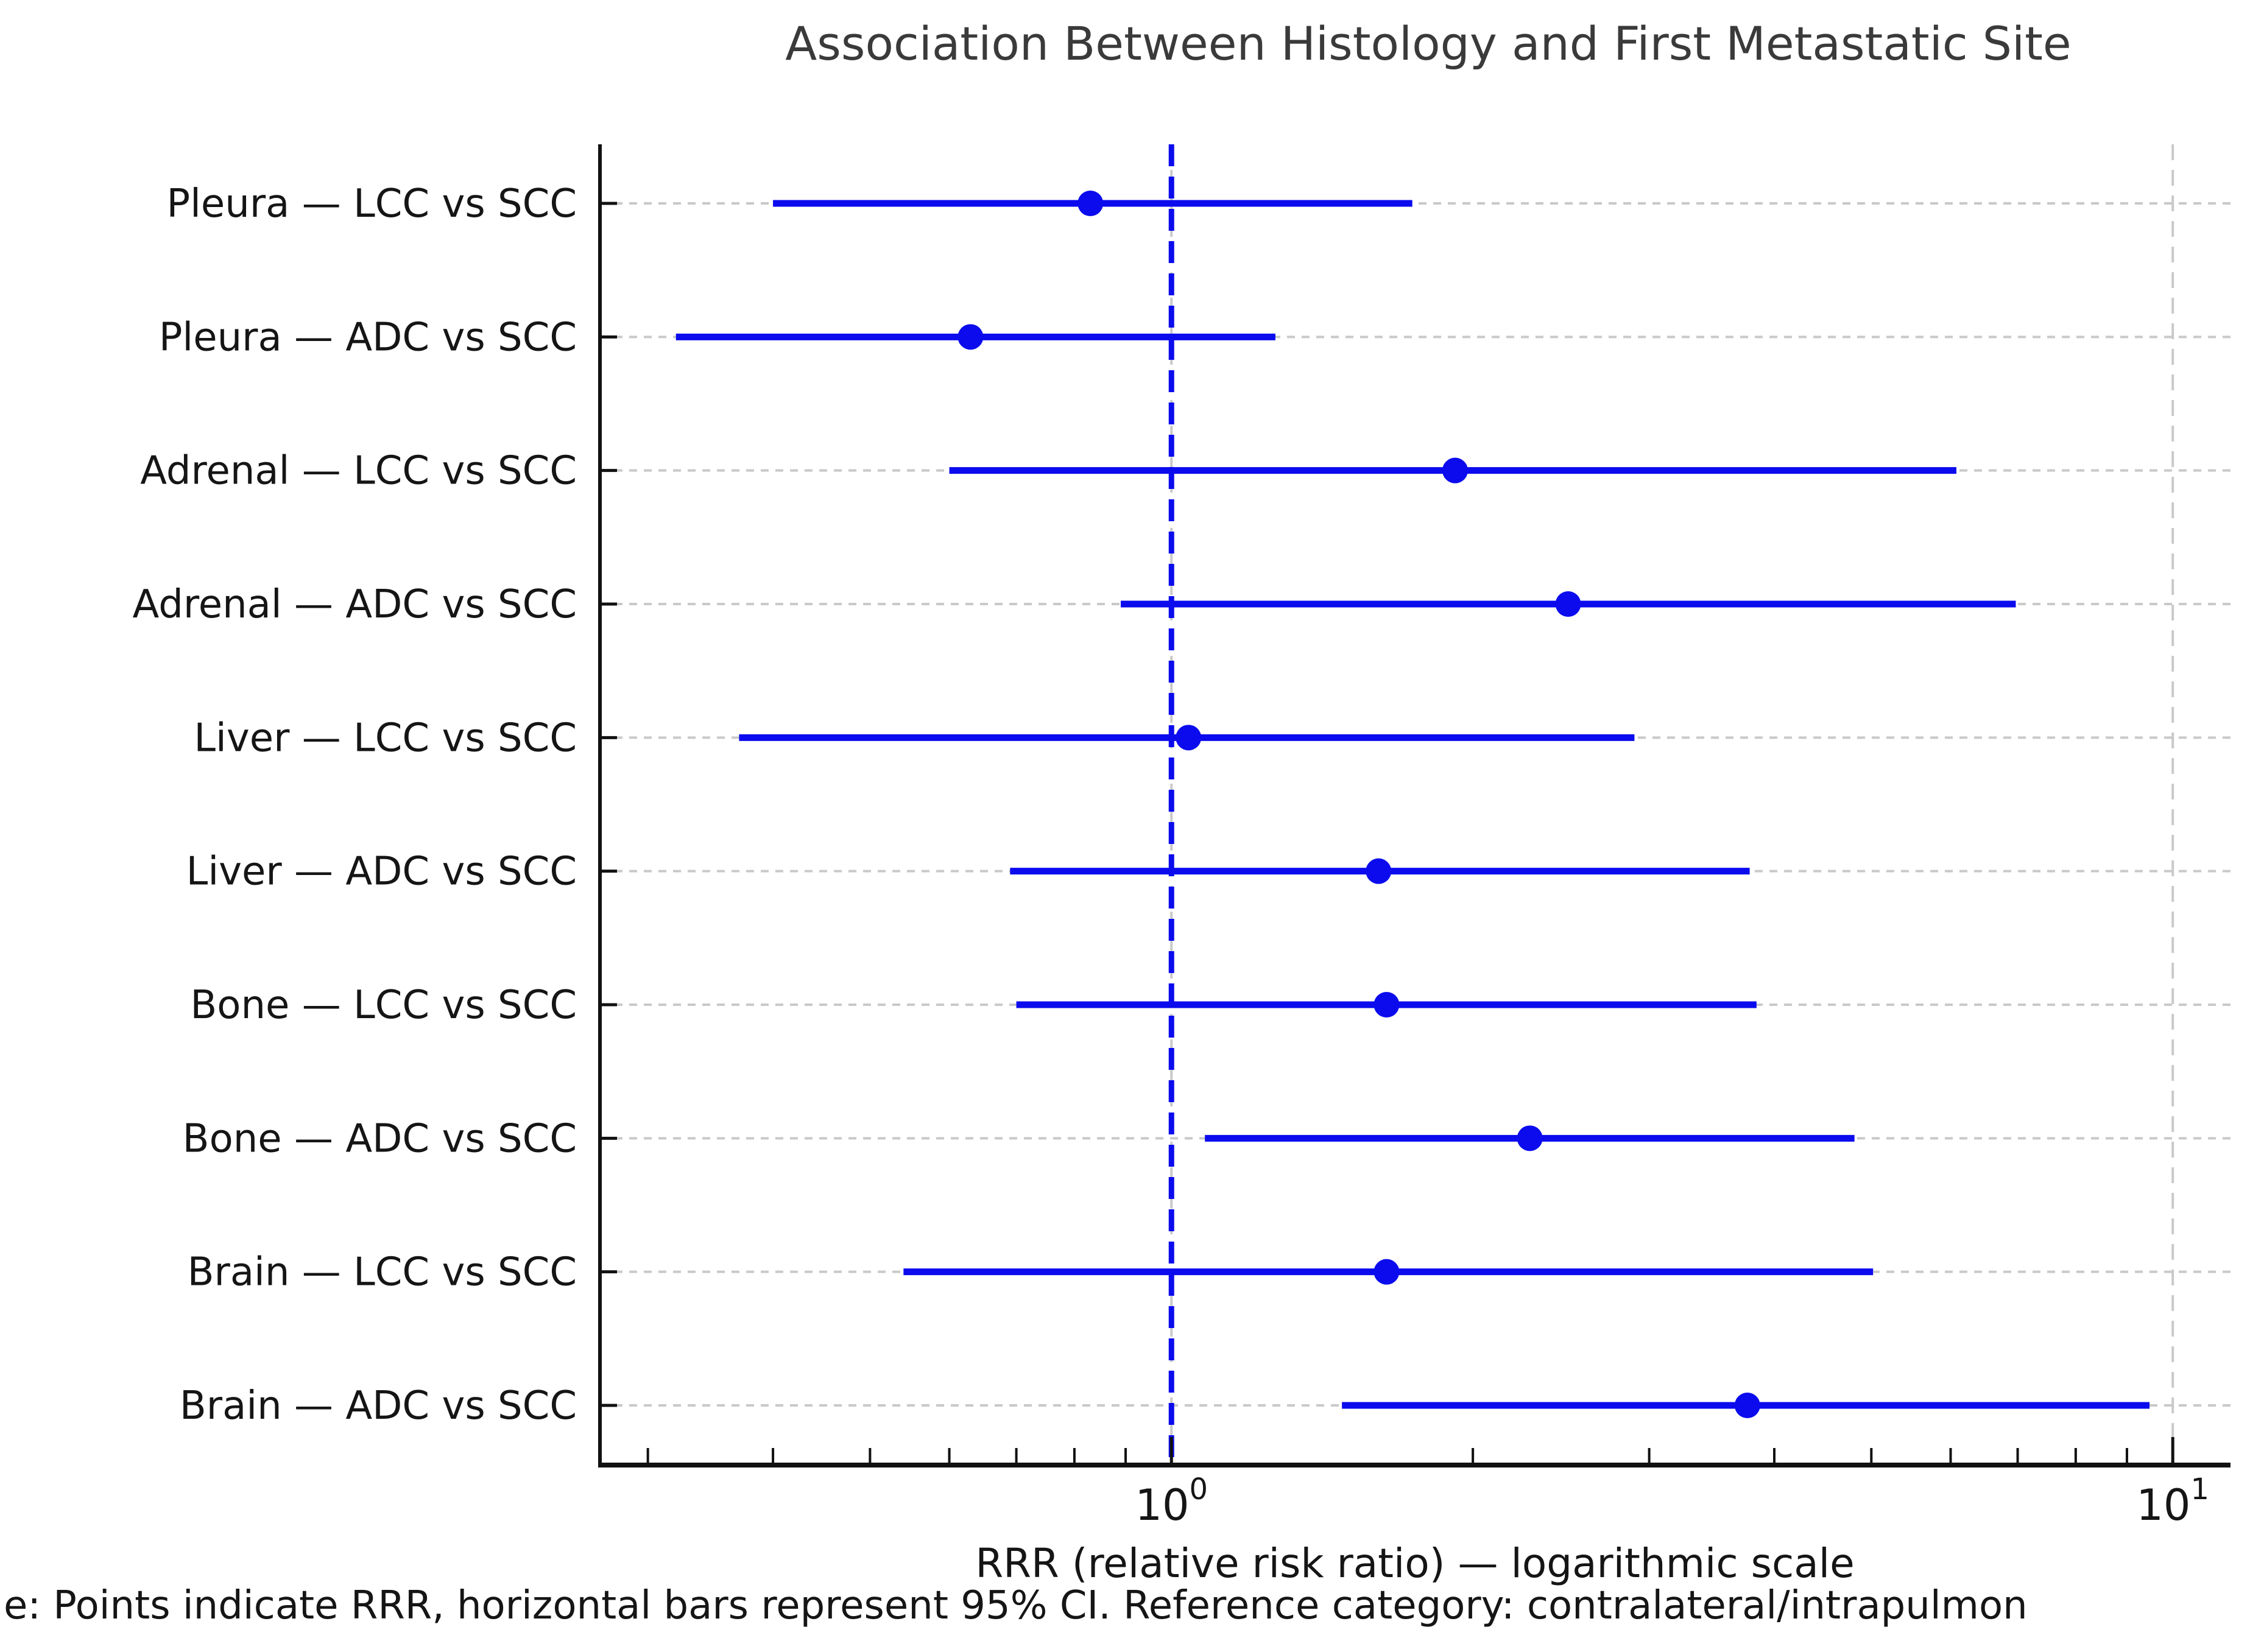 The height and width of the screenshot is (1652, 2264). I want to click on row-label: Pleura — ADC vs SCC, so click(368, 338).